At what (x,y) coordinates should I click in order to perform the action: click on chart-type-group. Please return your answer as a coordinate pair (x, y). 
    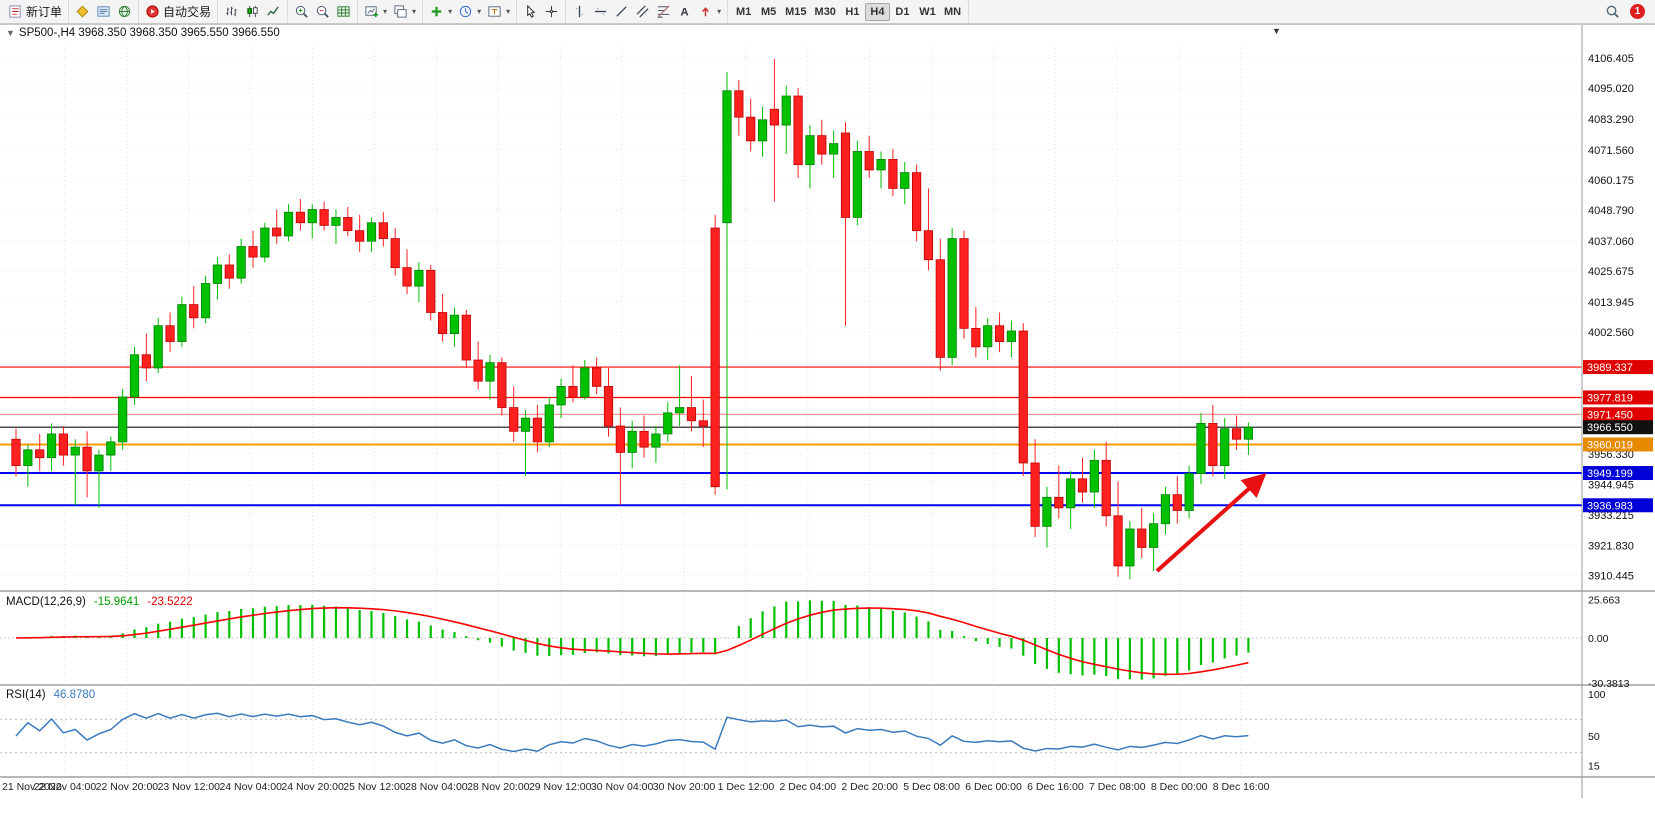
    Looking at the image, I should click on (253, 11).